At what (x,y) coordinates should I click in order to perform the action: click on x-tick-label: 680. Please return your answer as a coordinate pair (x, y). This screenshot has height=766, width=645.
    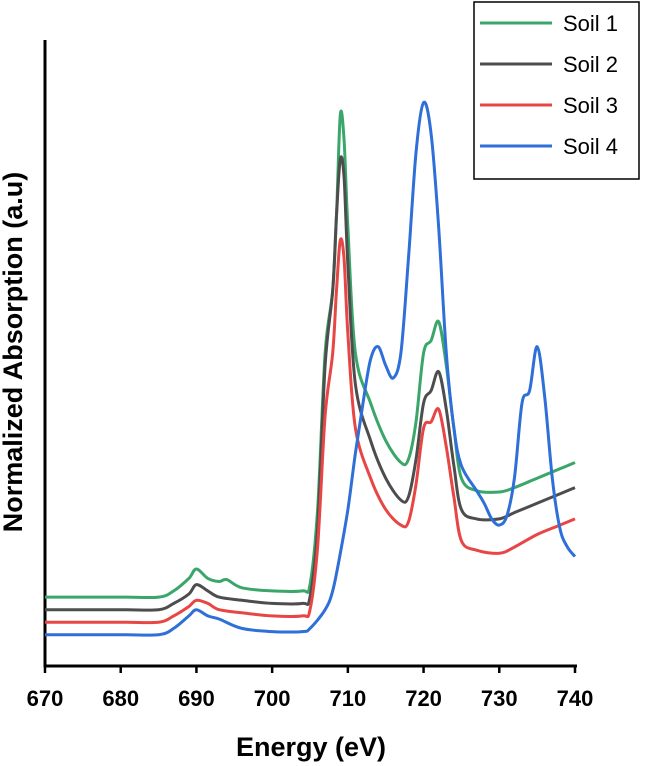
    Looking at the image, I should click on (120, 698).